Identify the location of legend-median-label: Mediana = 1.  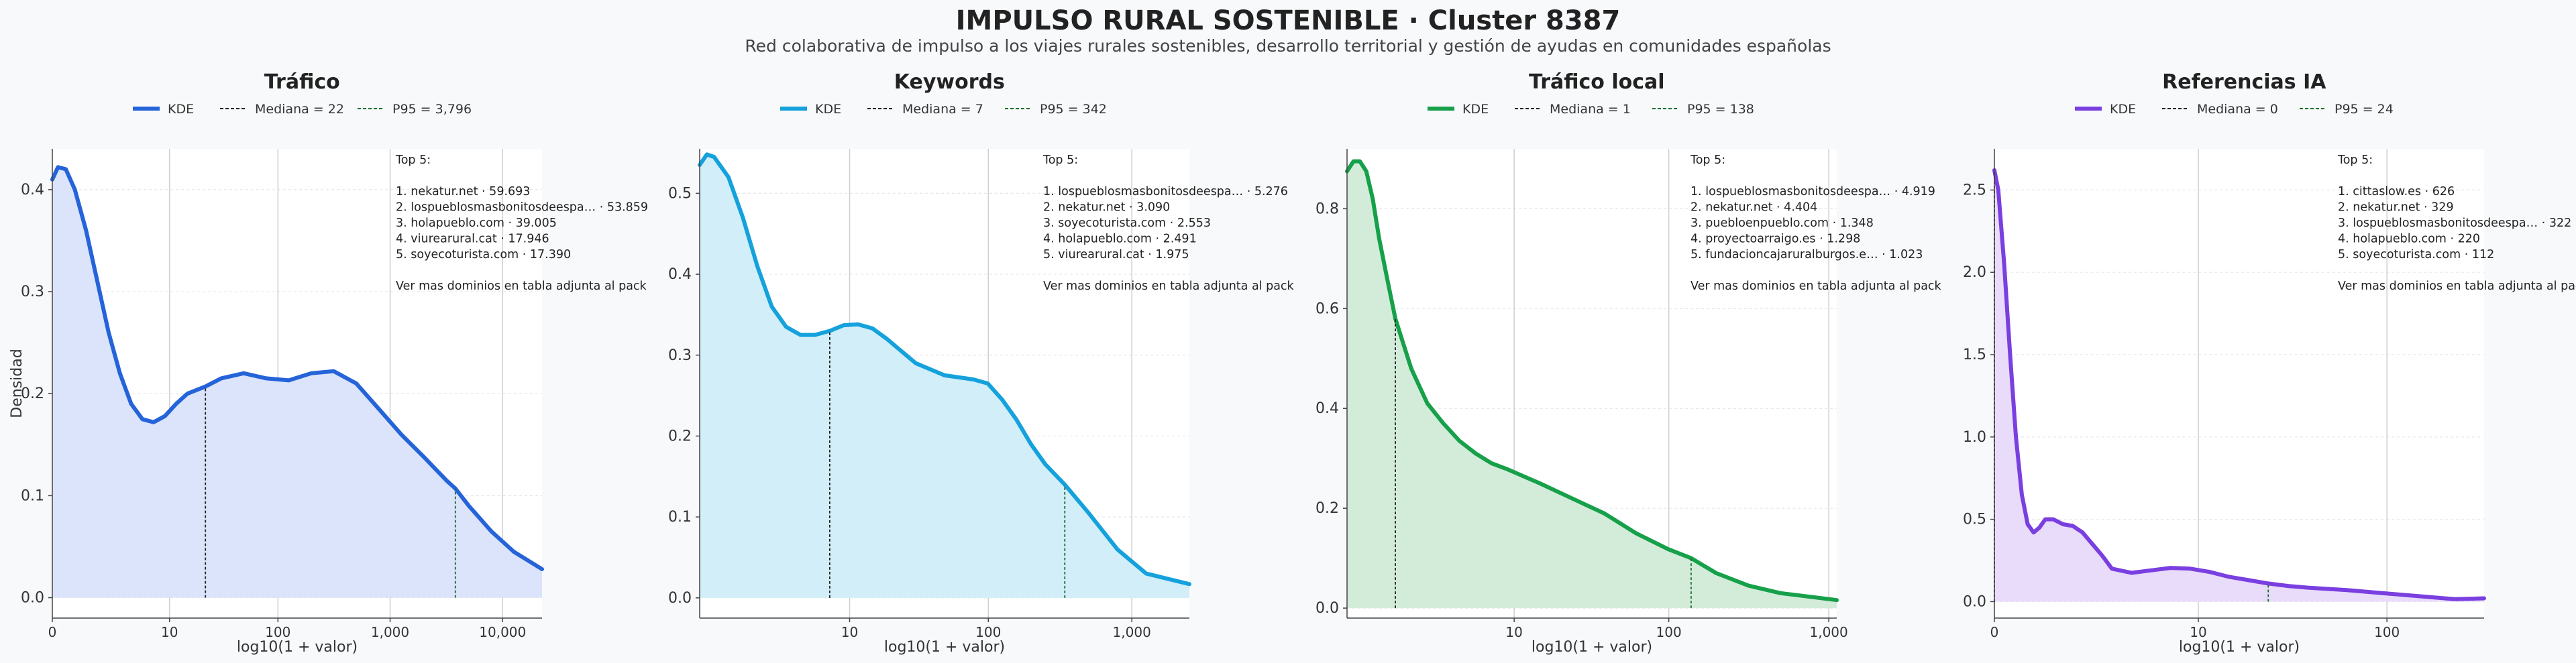
(1590, 109).